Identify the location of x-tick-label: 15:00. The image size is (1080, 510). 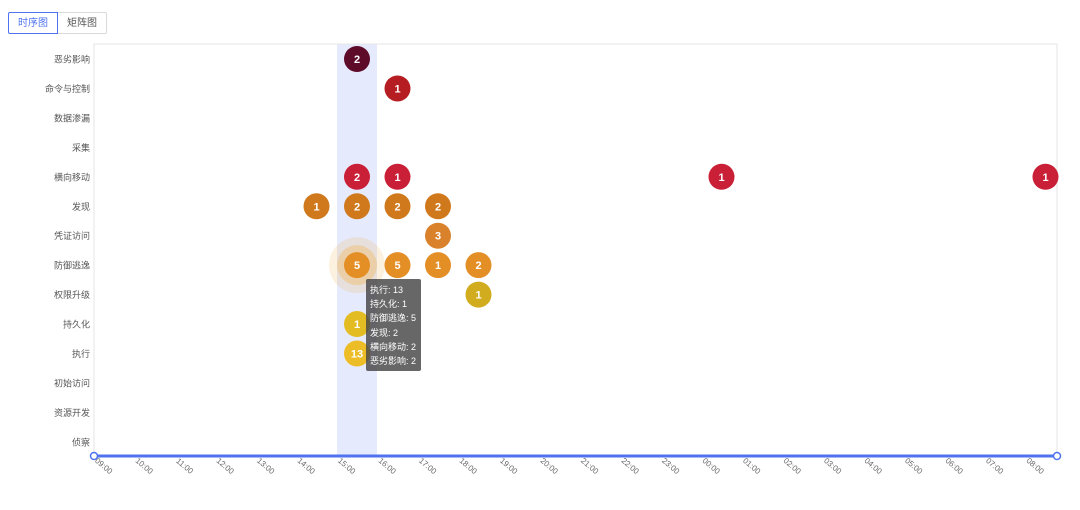
(347, 466).